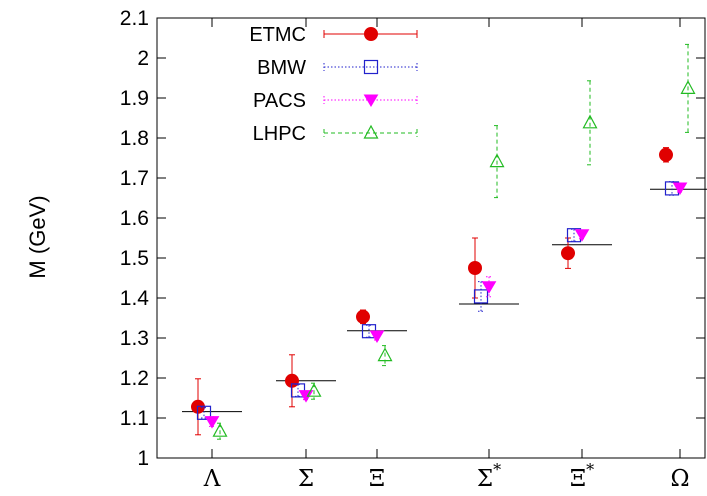 This screenshot has height=496, width=707. Describe the element at coordinates (134, 138) in the screenshot. I see `y-tick-label: 1.8` at that location.